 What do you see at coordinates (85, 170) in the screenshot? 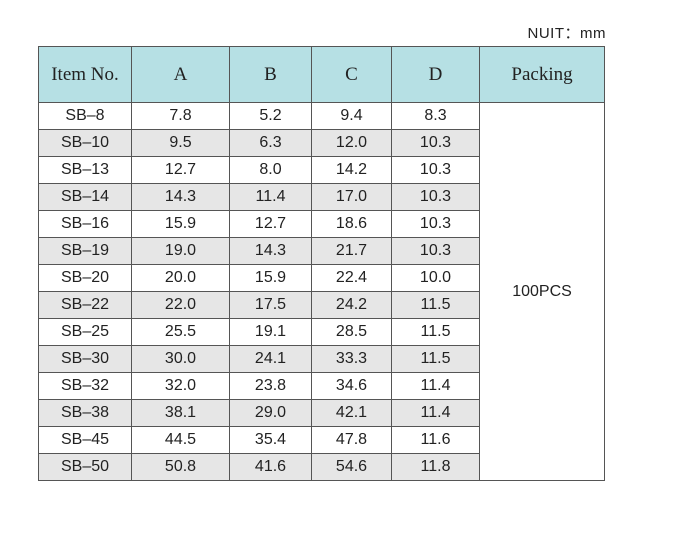
I see `item-cell: SB–13` at bounding box center [85, 170].